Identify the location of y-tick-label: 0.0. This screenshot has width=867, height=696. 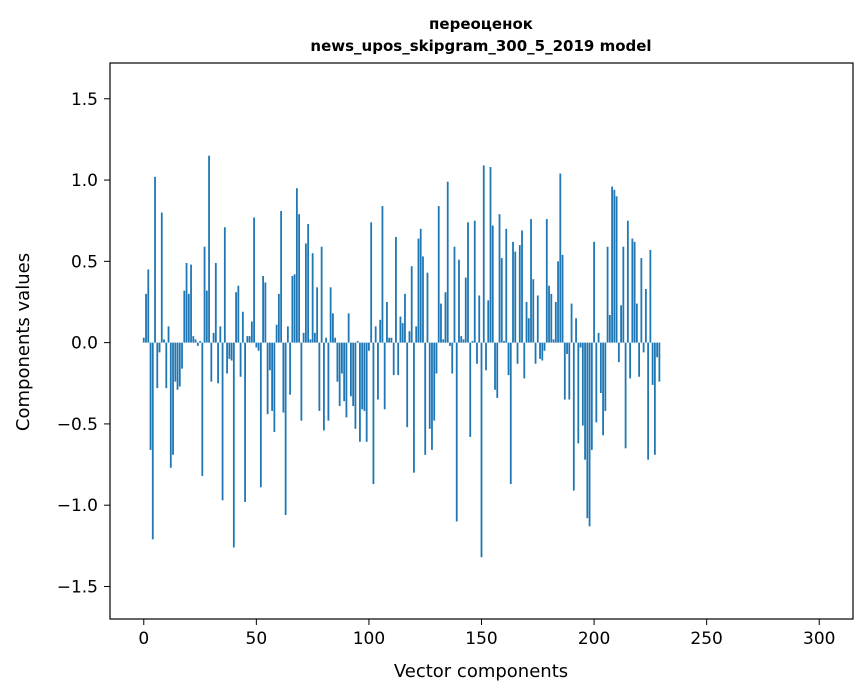
(84, 344).